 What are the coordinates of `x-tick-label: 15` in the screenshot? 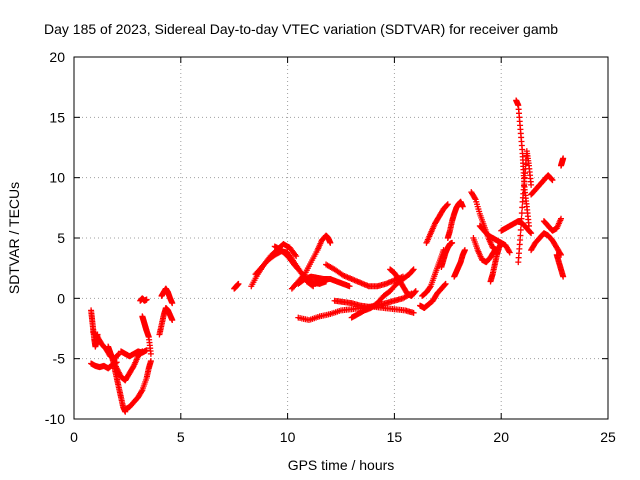 It's located at (395, 437).